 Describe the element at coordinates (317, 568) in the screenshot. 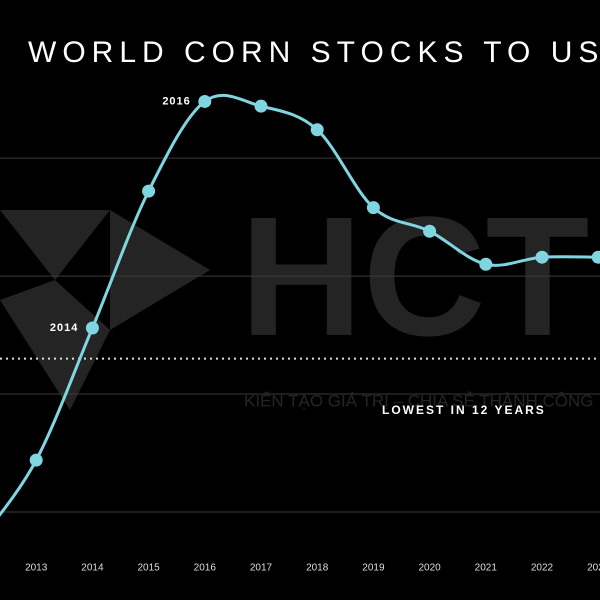

I see `x-tick-label: 2018` at that location.